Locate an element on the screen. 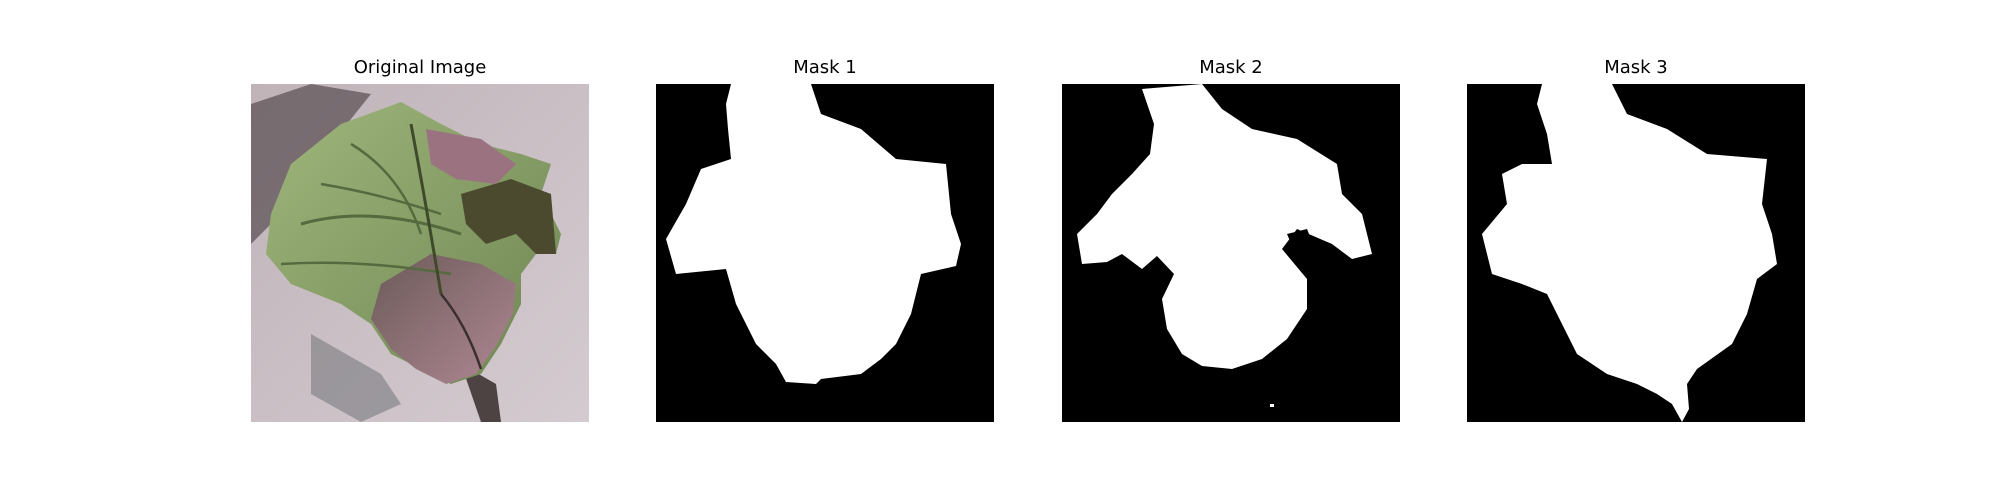  mask-3-image is located at coordinates (1636, 253).